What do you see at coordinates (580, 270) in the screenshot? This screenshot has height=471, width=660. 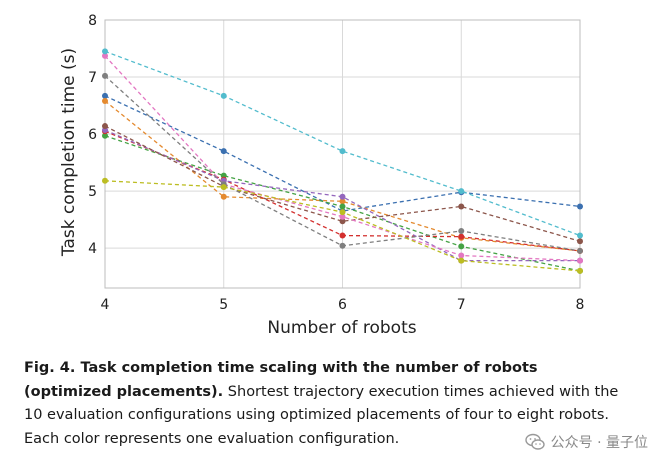 I see `point-s8-x8` at bounding box center [580, 270].